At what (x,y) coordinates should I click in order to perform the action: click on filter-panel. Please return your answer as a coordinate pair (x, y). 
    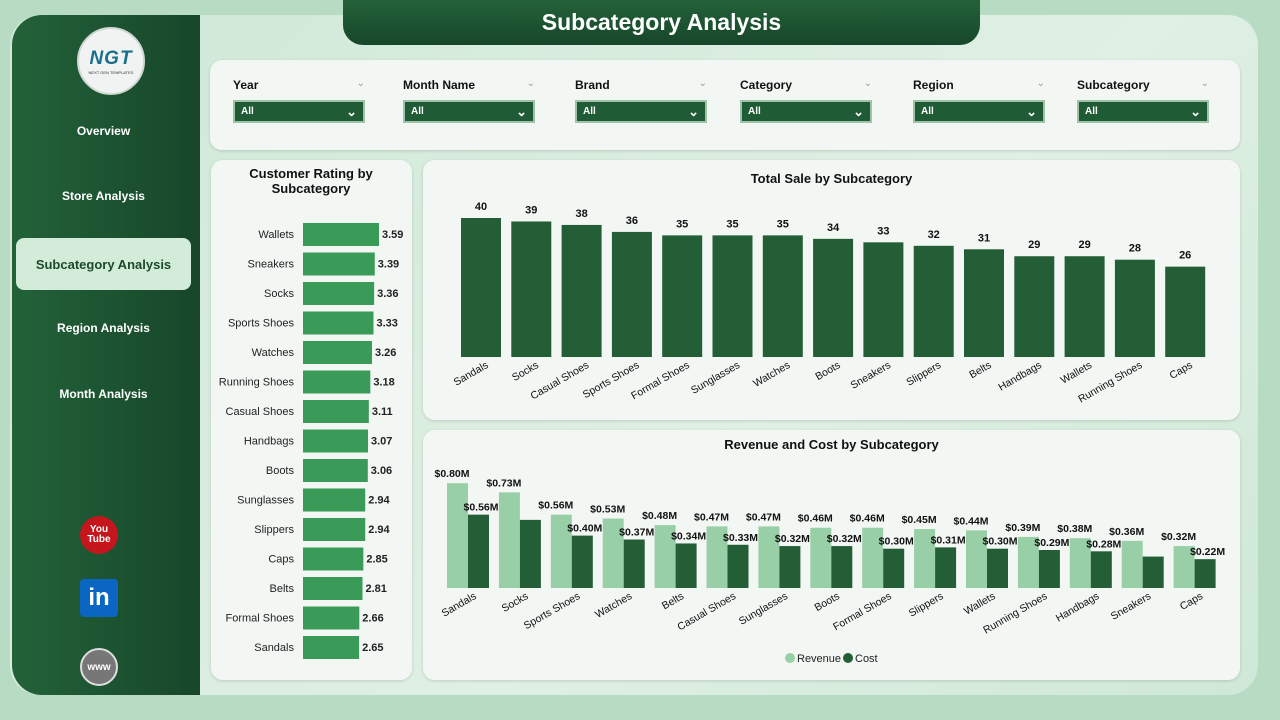
    Looking at the image, I should click on (725, 105).